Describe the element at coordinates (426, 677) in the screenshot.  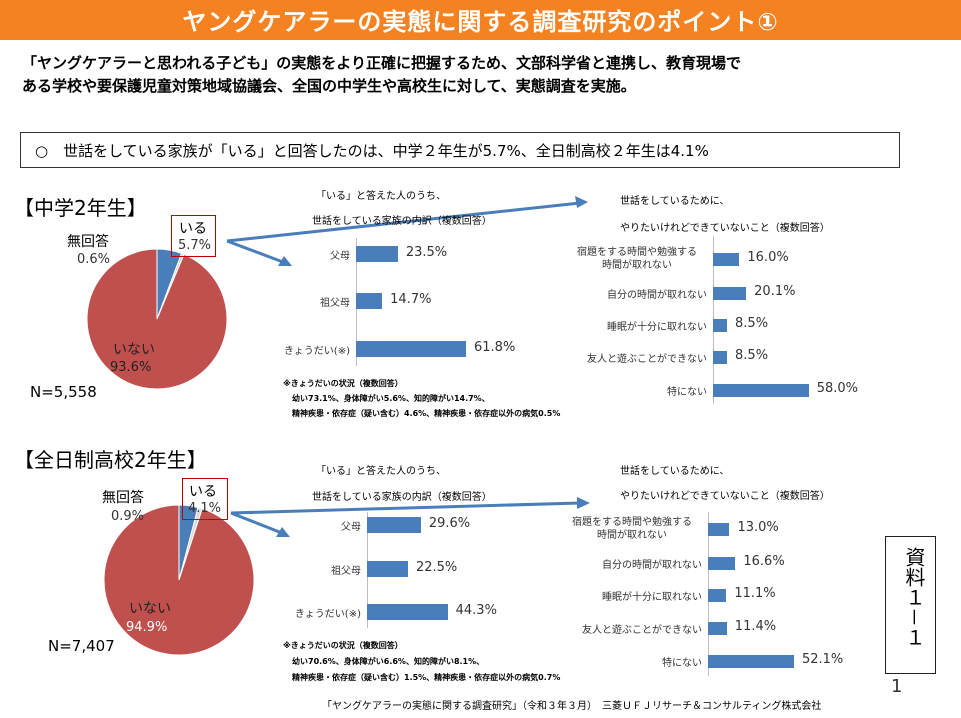
I see `footnote-line-2: 精神疾患・依存症（疑い含む）1.5%、精神疾患・依存症以外の病気0.7%` at that location.